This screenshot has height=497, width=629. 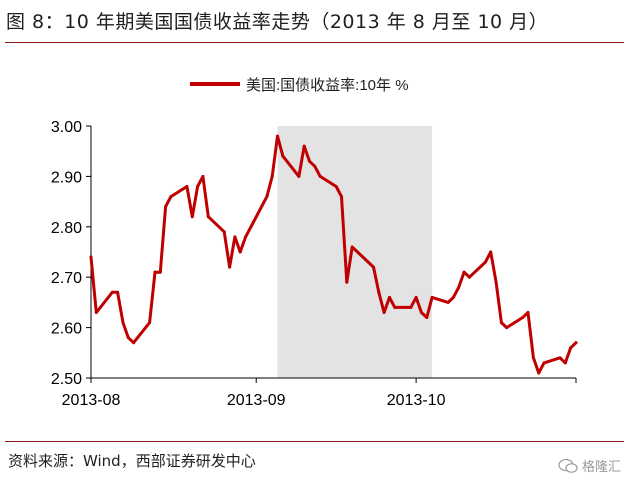 I want to click on watermark-text: 格隆汇, so click(x=601, y=467).